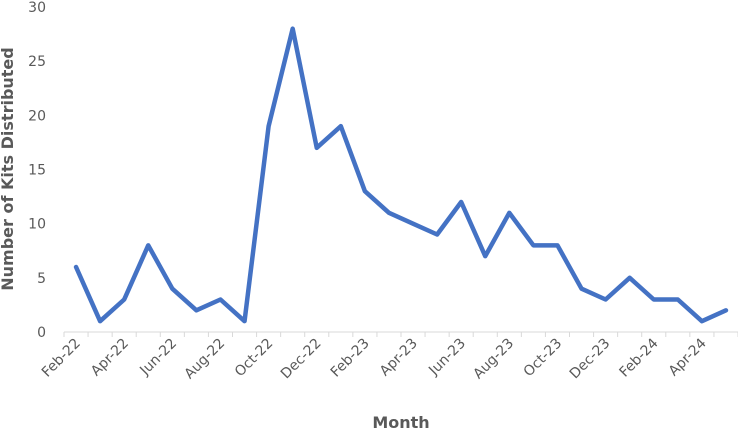 Image resolution: width=738 pixels, height=429 pixels. What do you see at coordinates (41, 279) in the screenshot?
I see `y-tick-label: 5` at bounding box center [41, 279].